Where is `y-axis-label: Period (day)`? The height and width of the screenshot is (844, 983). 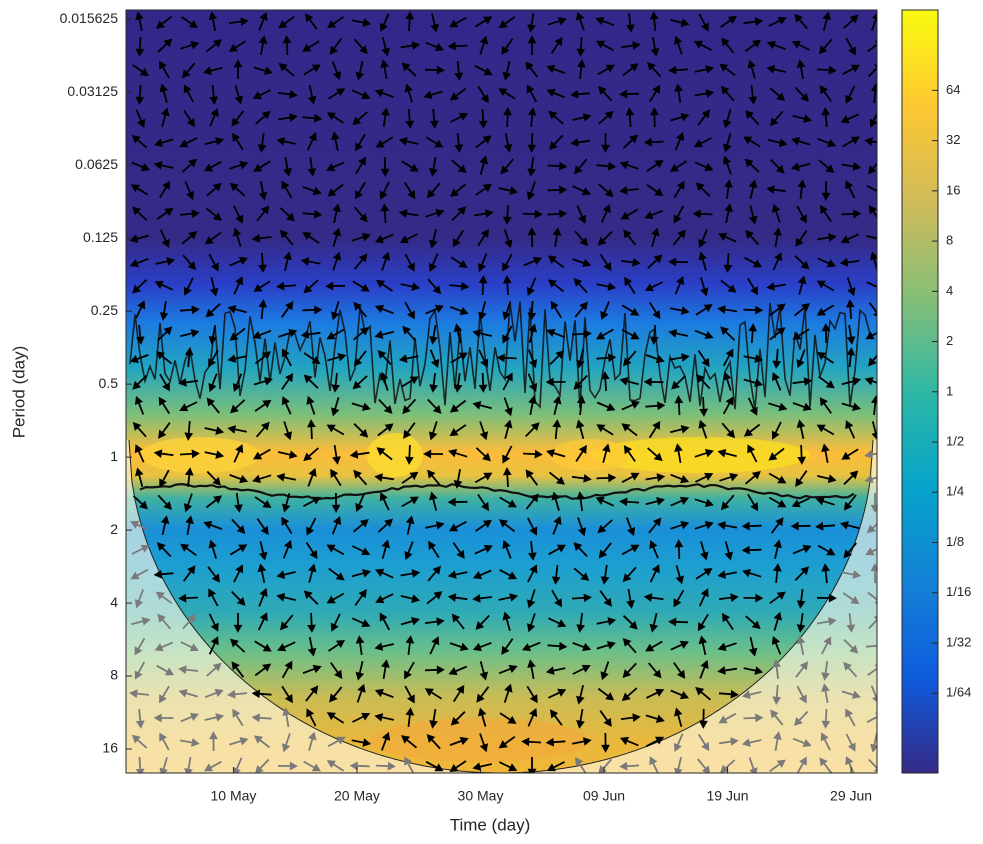
y-axis-label: Period (day) is located at coordinates (18, 392).